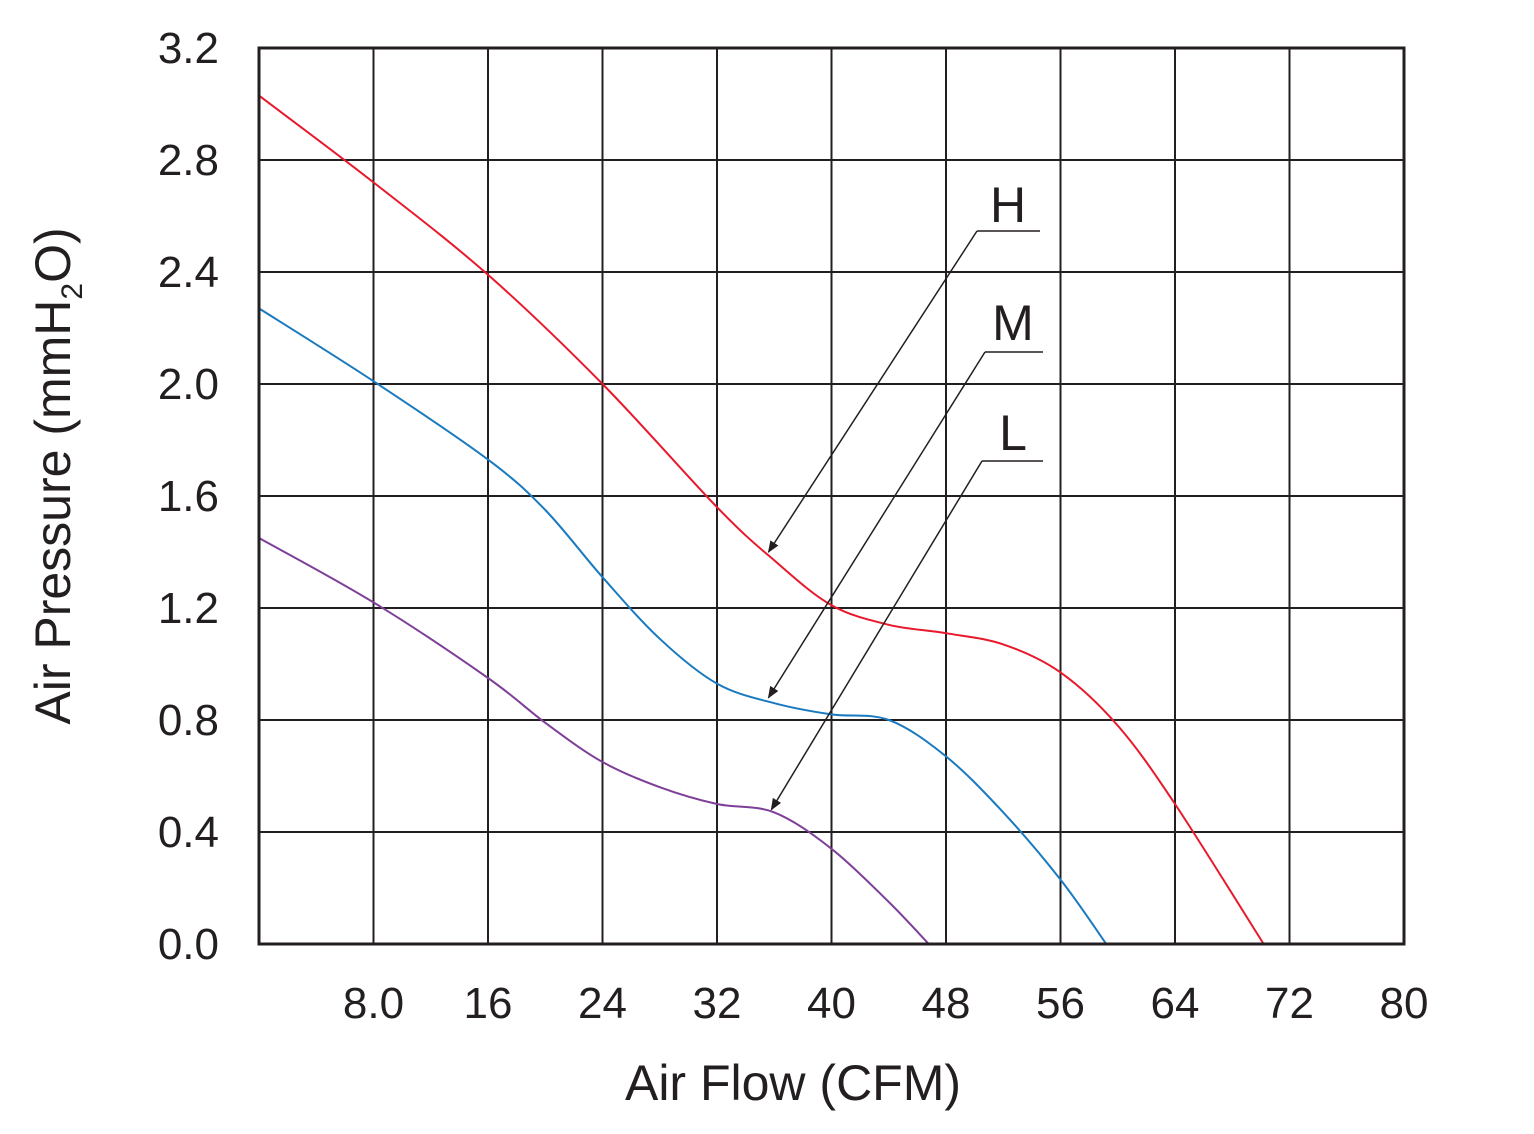  What do you see at coordinates (1289, 1003) in the screenshot?
I see `x-tick-label: 72` at bounding box center [1289, 1003].